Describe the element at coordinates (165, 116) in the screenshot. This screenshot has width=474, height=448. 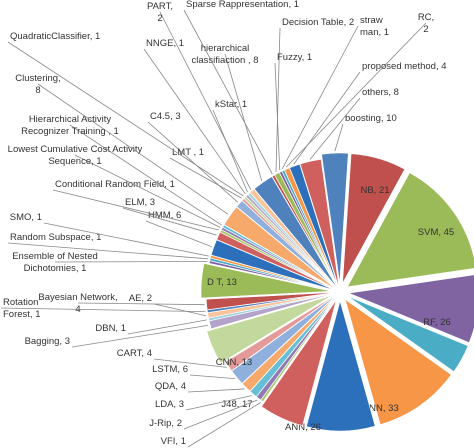
I see `data-label: C4.5, 3` at that location.